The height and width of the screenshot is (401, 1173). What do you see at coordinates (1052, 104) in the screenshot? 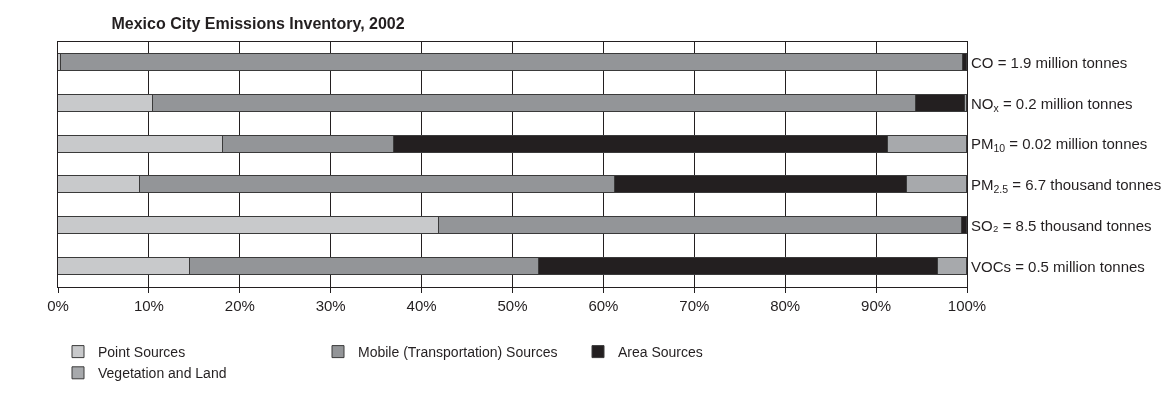
I see `y-tick-label: NO$_{x}$ = 0.2 million tonnes` at bounding box center [1052, 104].